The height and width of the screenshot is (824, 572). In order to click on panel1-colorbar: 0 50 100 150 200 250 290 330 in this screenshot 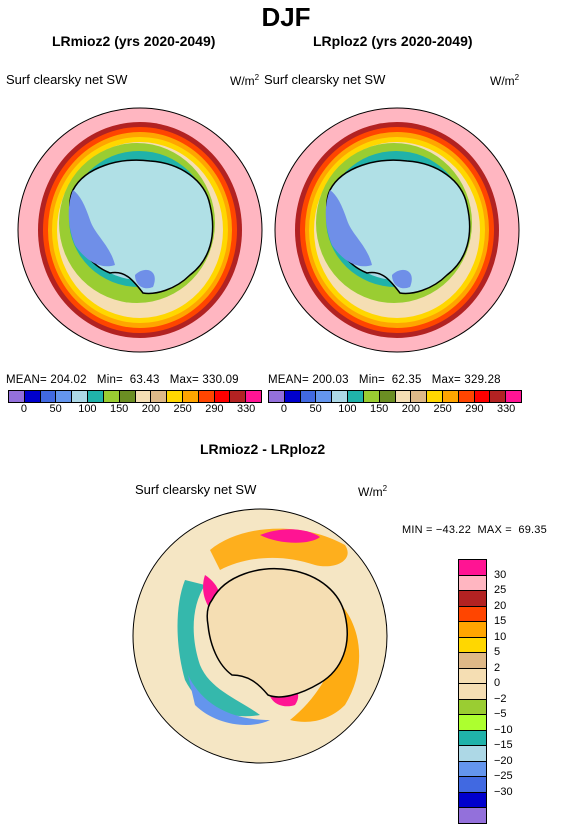, I will do `click(135, 403)`.